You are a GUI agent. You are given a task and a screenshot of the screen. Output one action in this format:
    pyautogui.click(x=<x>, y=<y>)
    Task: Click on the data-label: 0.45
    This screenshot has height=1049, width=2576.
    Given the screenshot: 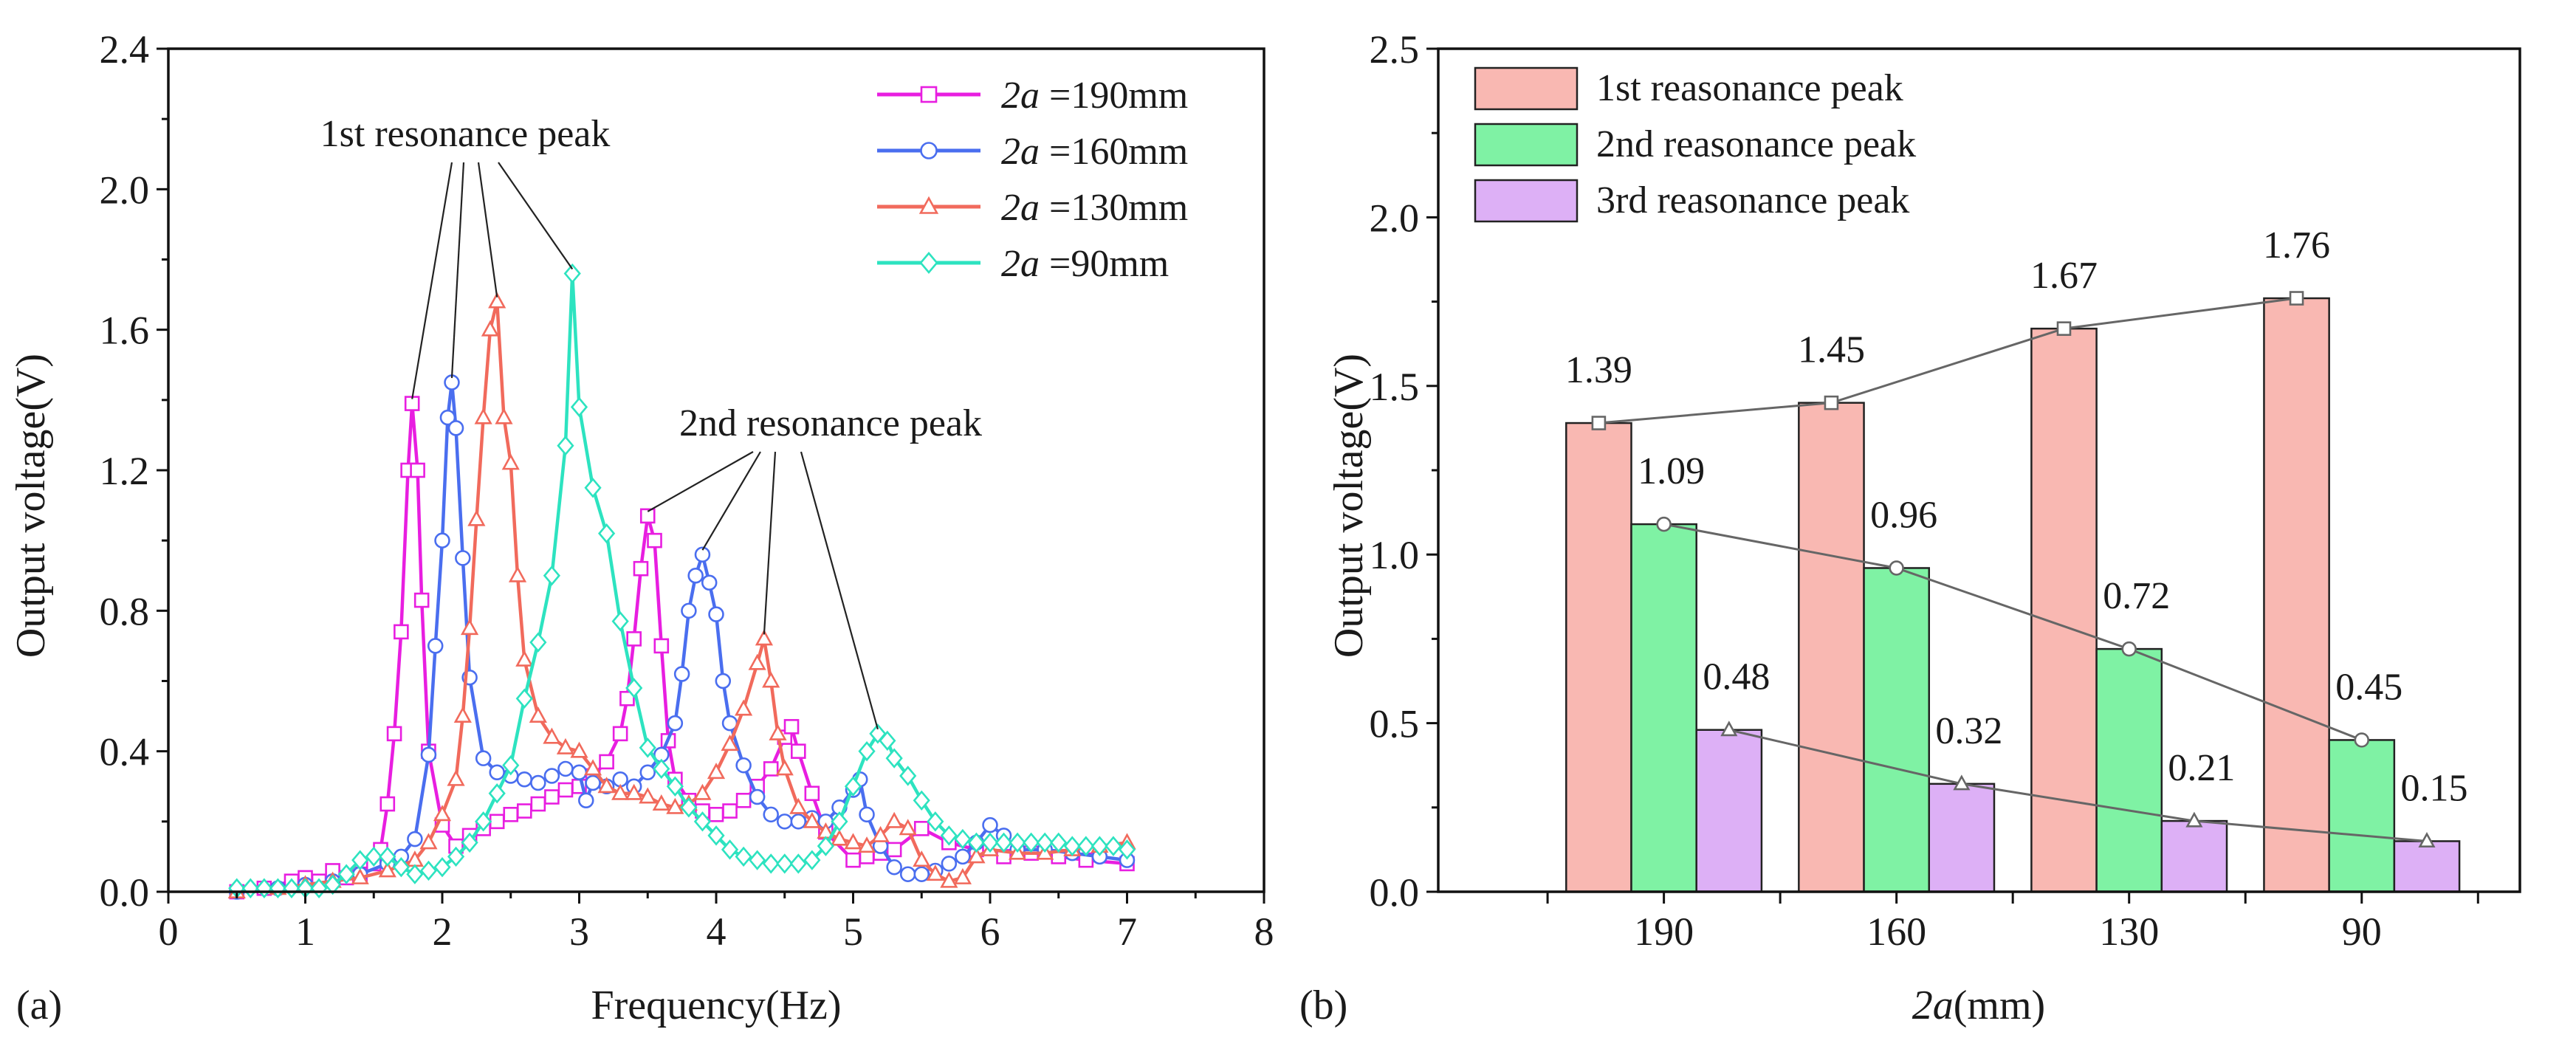 What is the action you would take?
    pyautogui.click(x=2368, y=687)
    